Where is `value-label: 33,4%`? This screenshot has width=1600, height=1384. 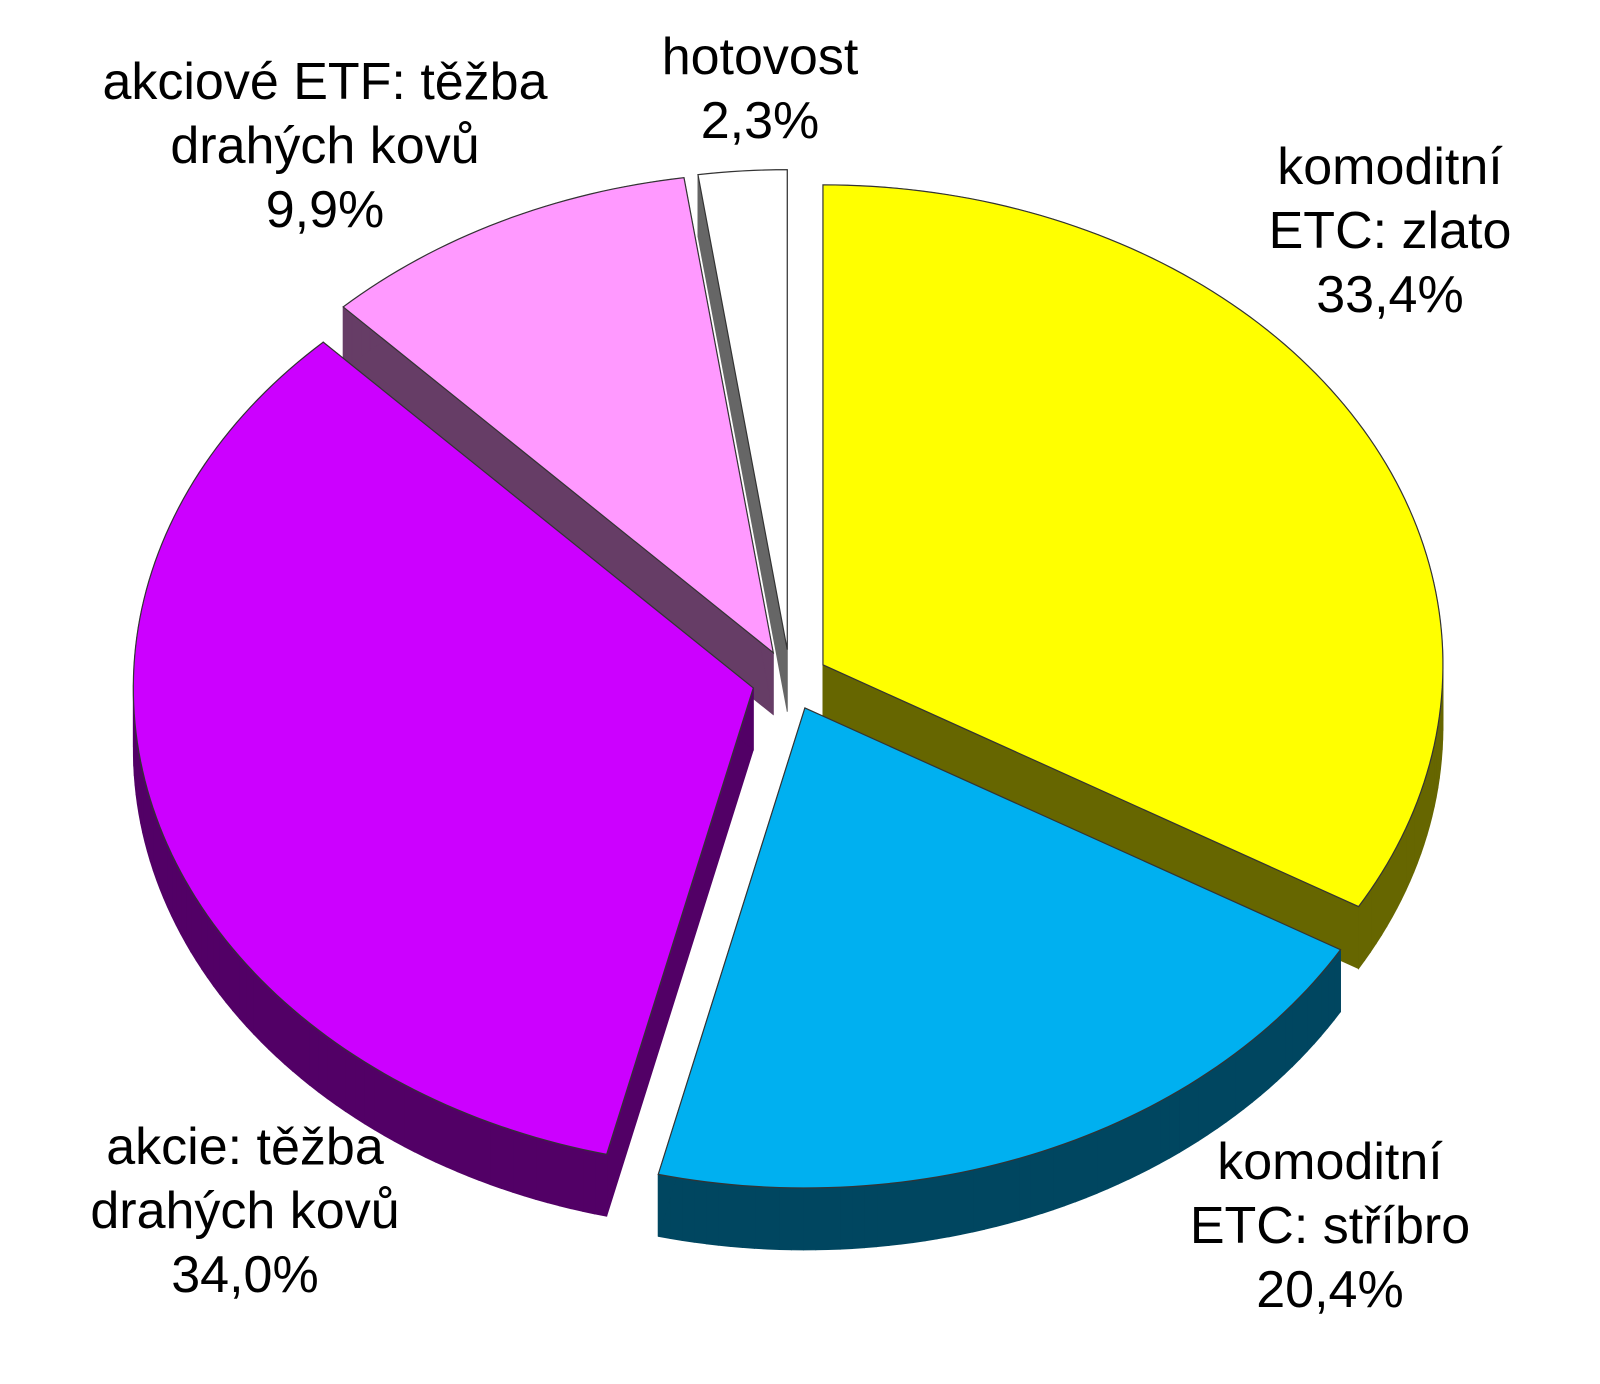 value-label: 33,4% is located at coordinates (1390, 295).